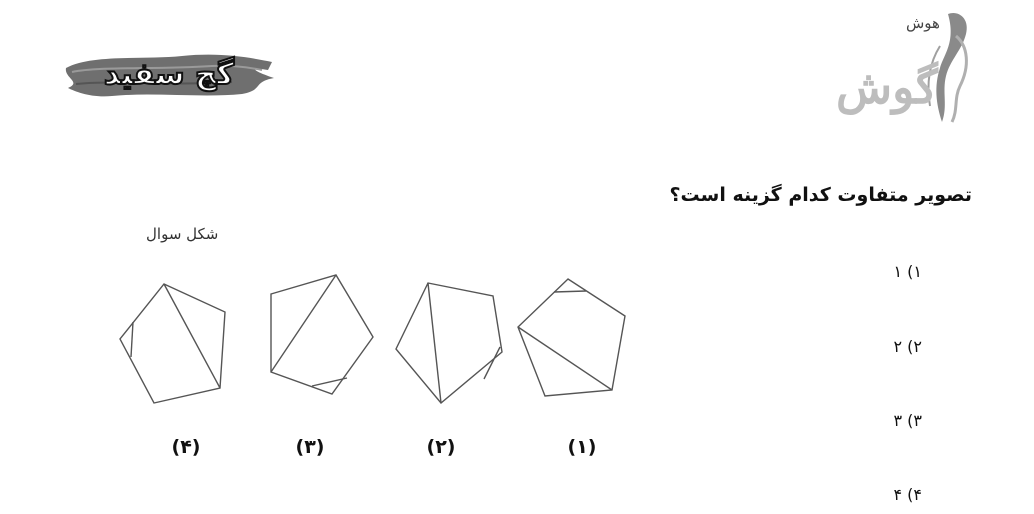 This screenshot has height=514, width=1034. I want to click on figure-1-pentagon, so click(571, 337).